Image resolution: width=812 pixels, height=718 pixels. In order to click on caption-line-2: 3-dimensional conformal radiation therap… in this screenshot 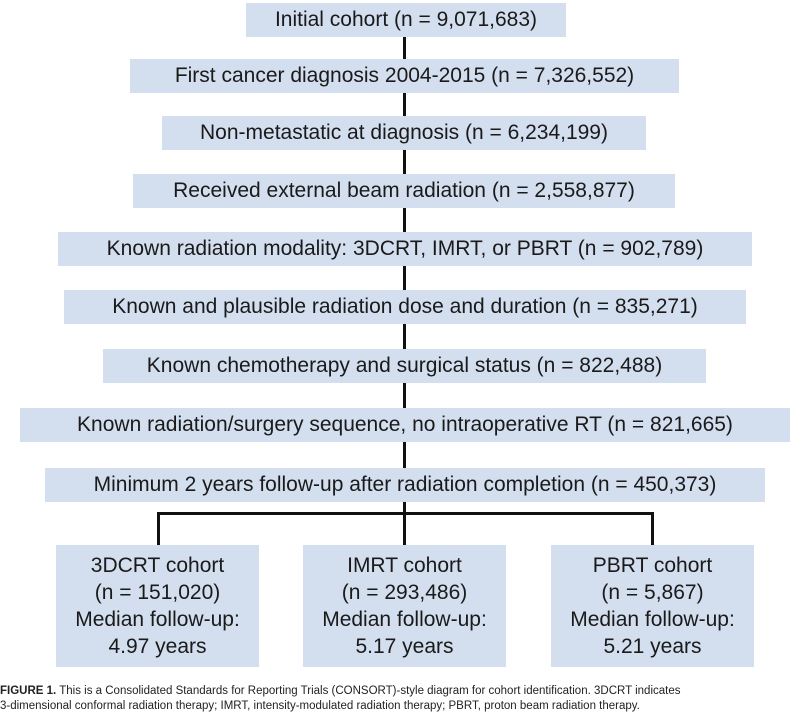, I will do `click(320, 706)`.